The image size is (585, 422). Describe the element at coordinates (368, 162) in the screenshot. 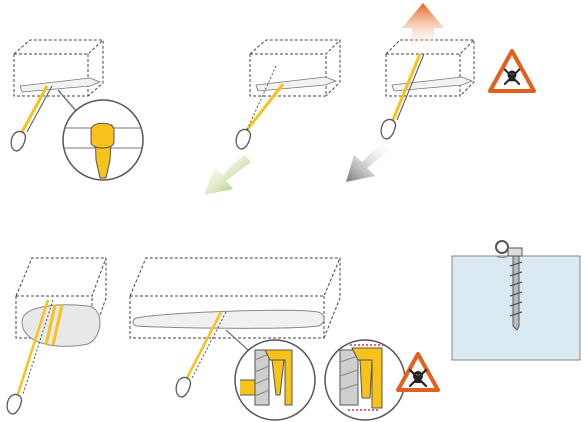

I see `arrow-down-left-grey` at that location.